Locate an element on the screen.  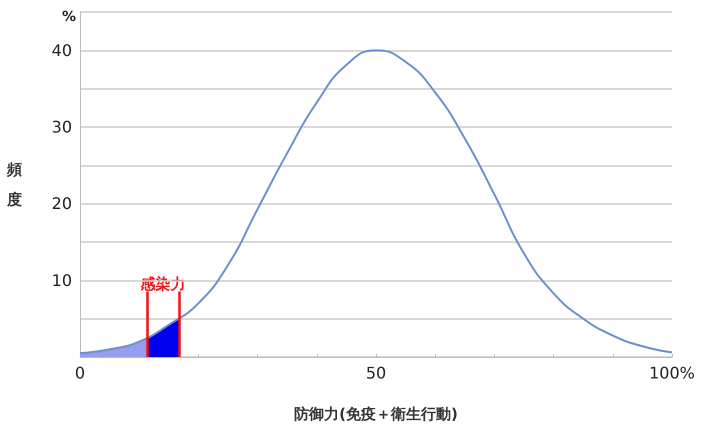
y-axis-title: 頻度 is located at coordinates (14, 184).